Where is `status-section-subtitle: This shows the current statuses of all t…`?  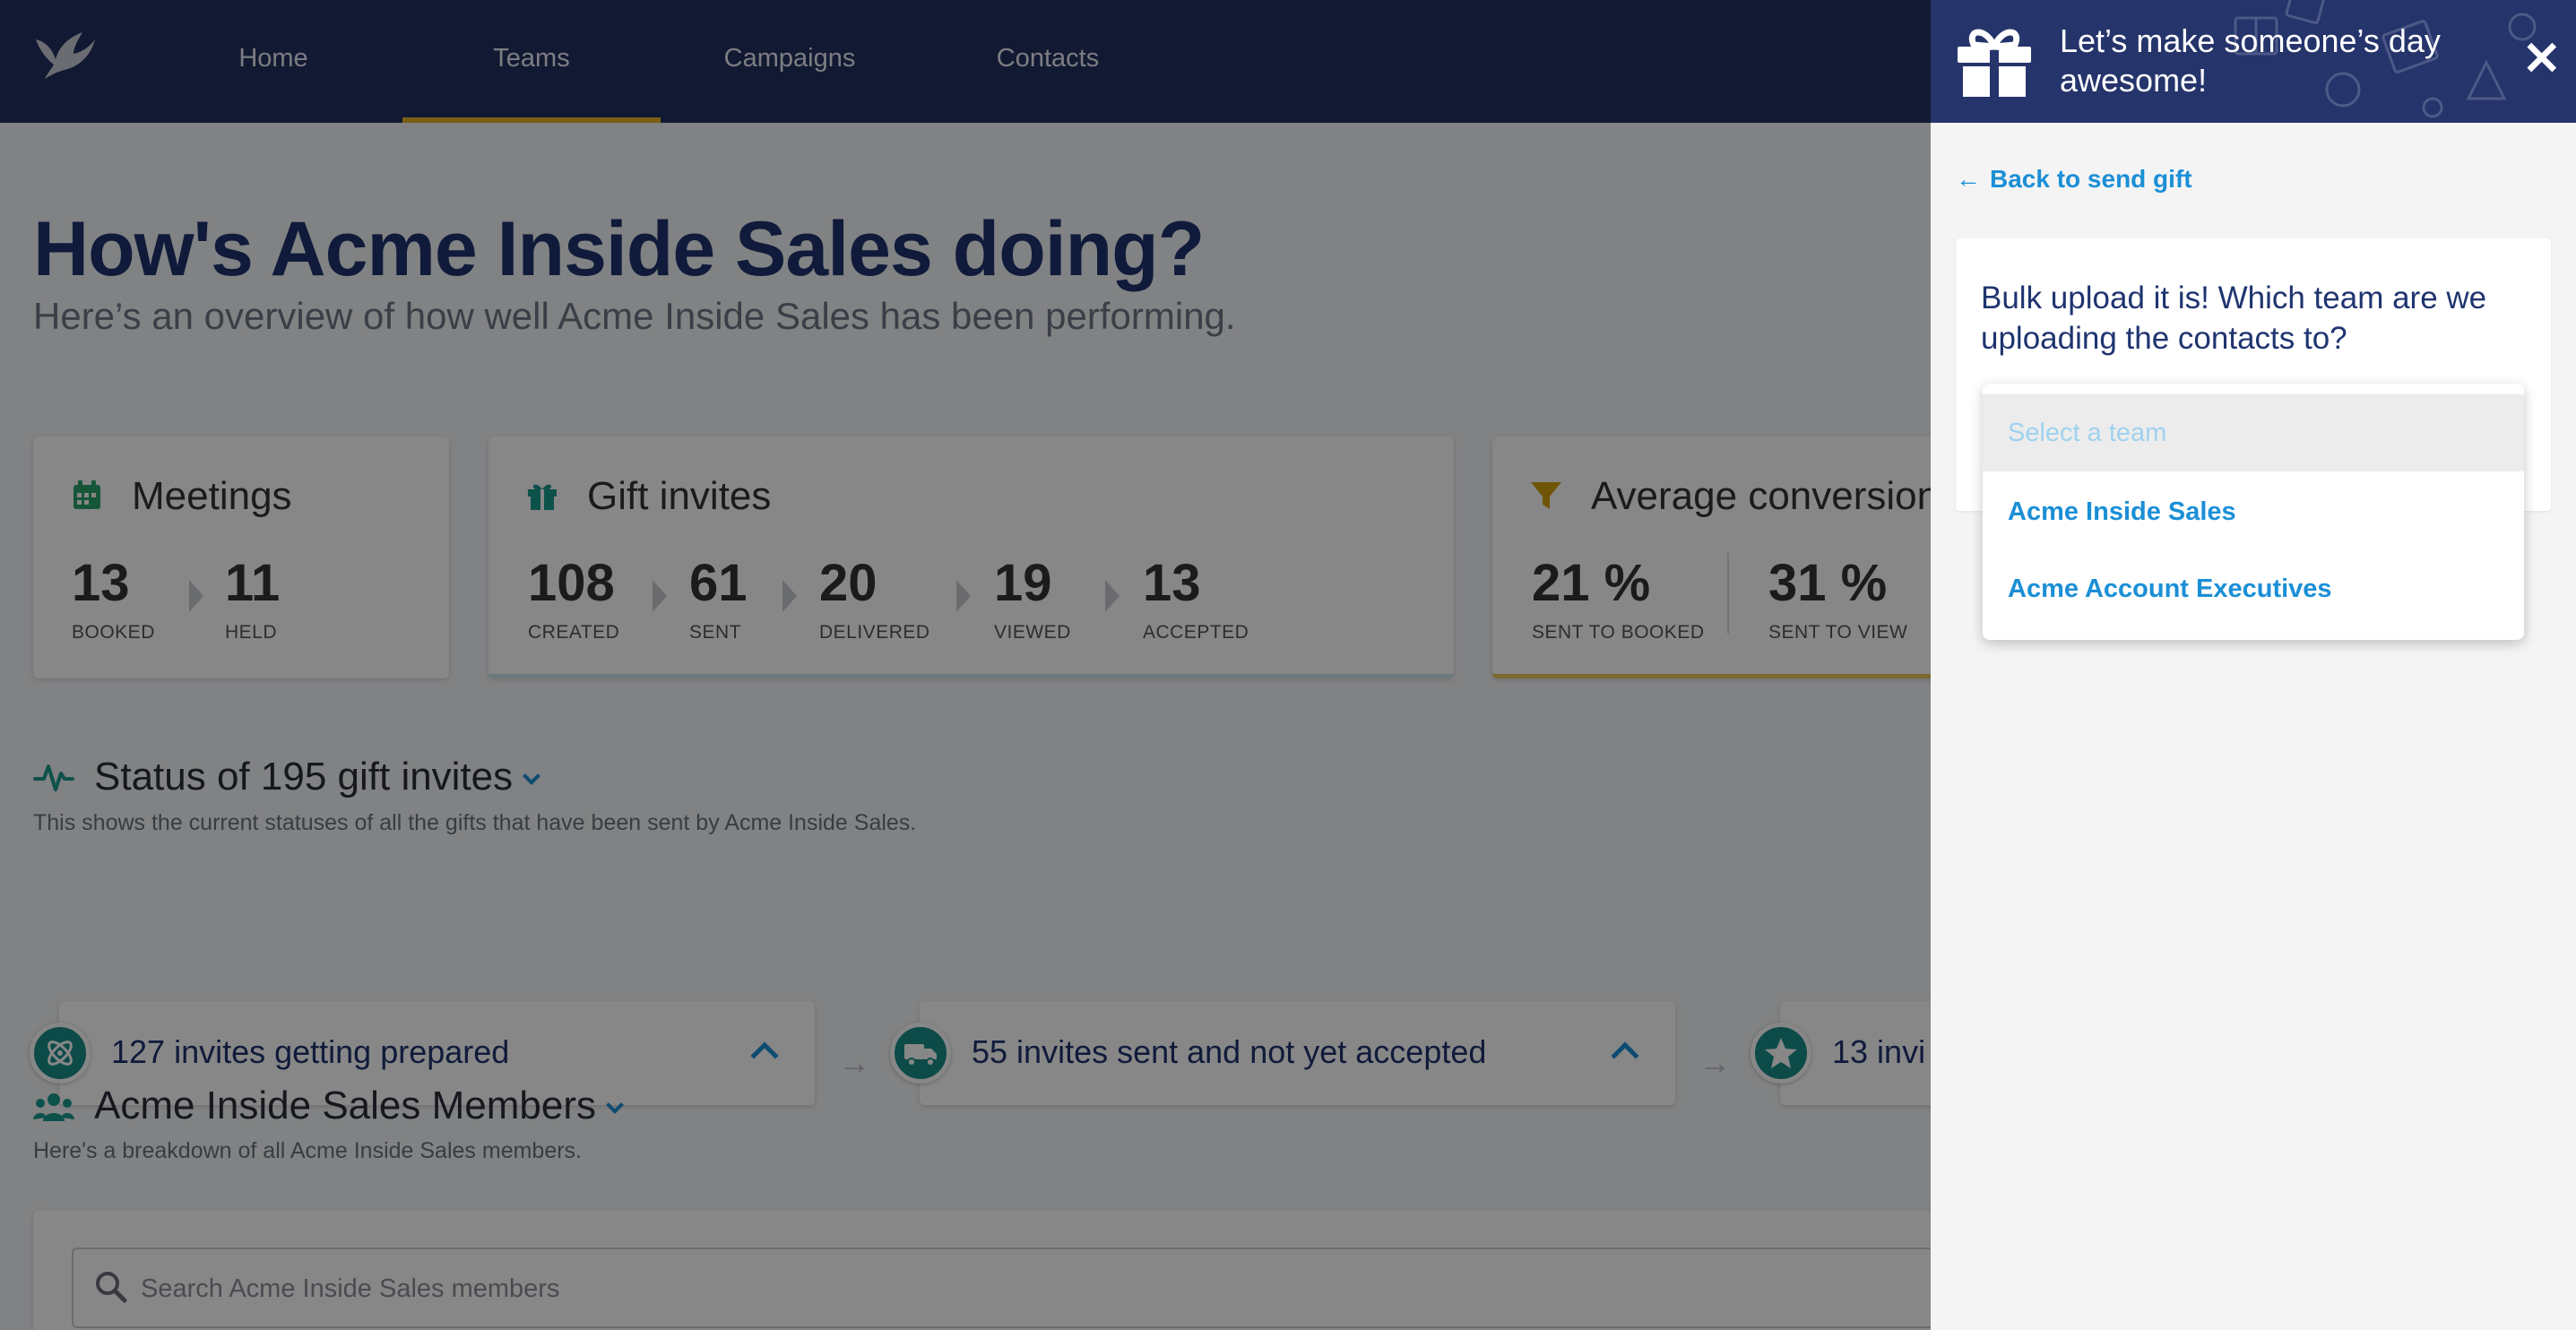
status-section-subtitle: This shows the current statuses of all t… is located at coordinates (475, 822).